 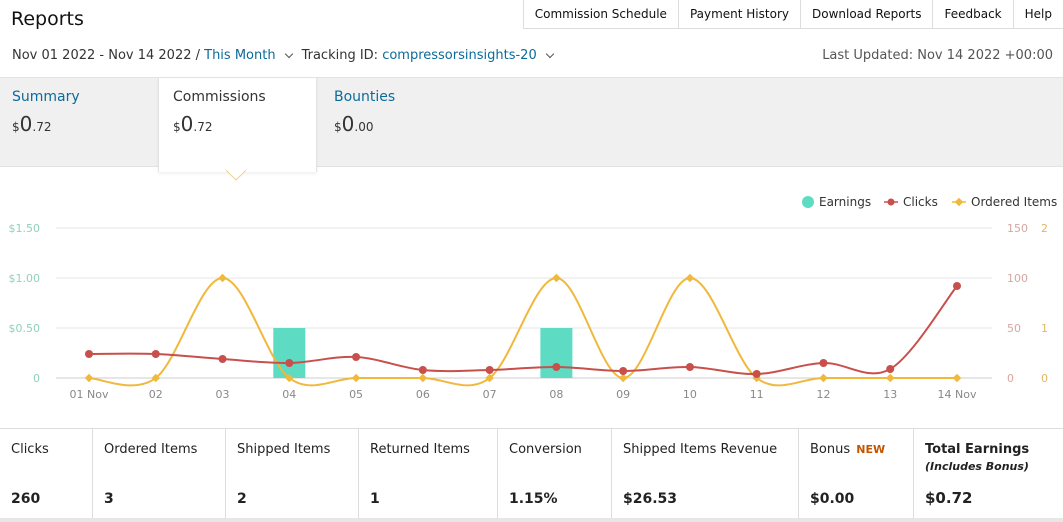 I want to click on y-axis-right-items-tick-label: 2, so click(x=1044, y=228).